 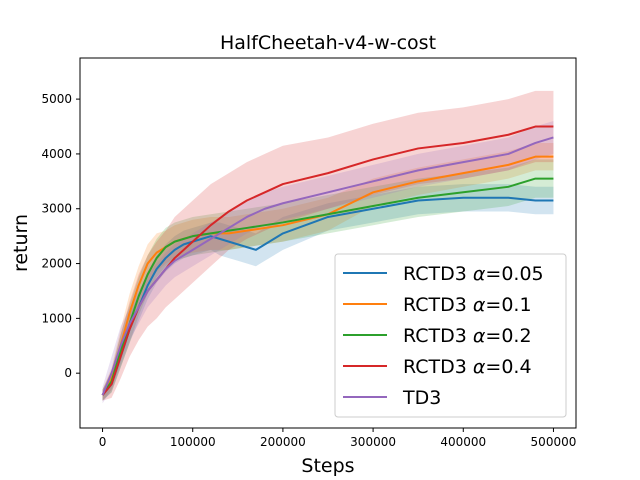 I want to click on x-tick-label: 500000, so click(x=554, y=442).